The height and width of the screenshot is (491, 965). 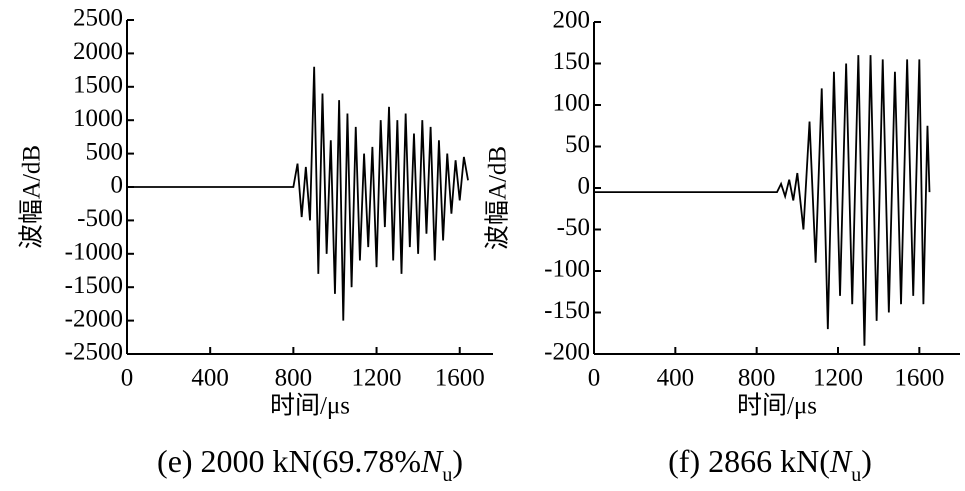 What do you see at coordinates (567, 352) in the screenshot?
I see `y-tick-label: -200` at bounding box center [567, 352].